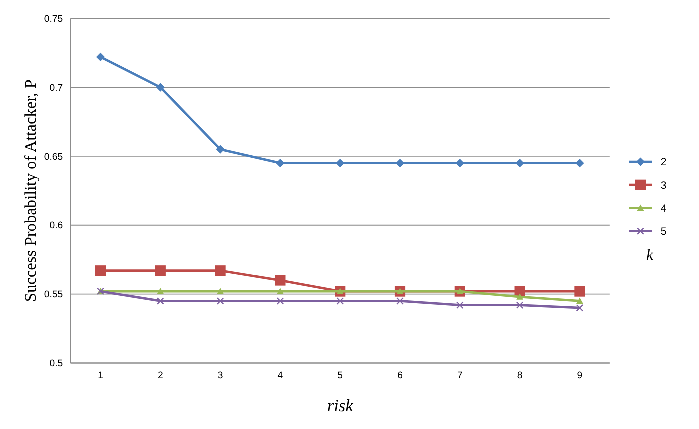 This screenshot has width=699, height=429. I want to click on x-tick-label: 4, so click(281, 376).